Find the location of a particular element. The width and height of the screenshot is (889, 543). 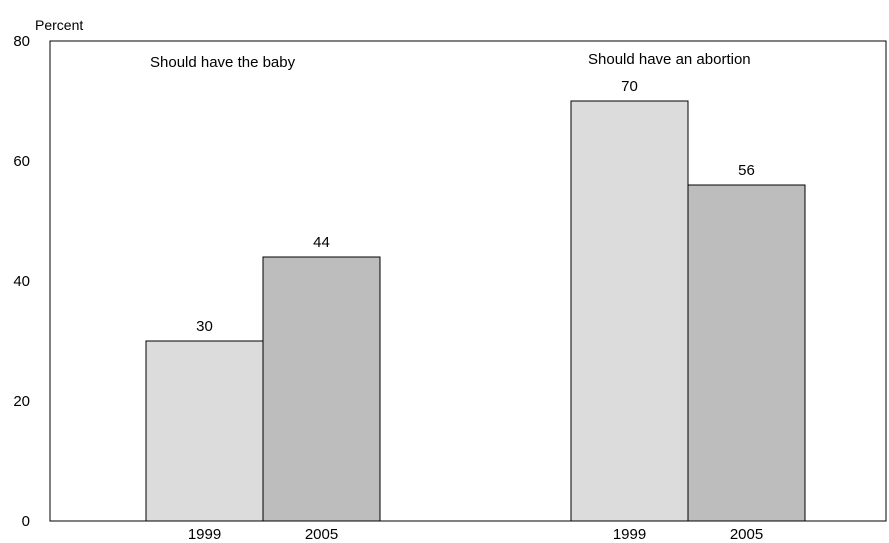

y-tick-label: 0 is located at coordinates (26, 521).